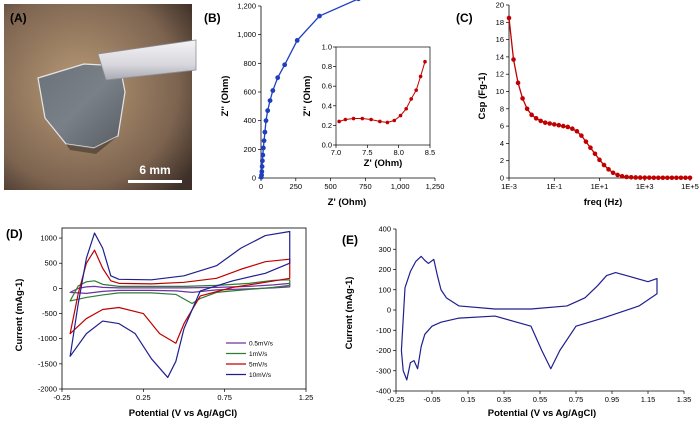 The height and width of the screenshot is (424, 700). Describe the element at coordinates (430, 152) in the screenshot. I see `panel-b-inset-x-tick-label: 8.5` at that location.